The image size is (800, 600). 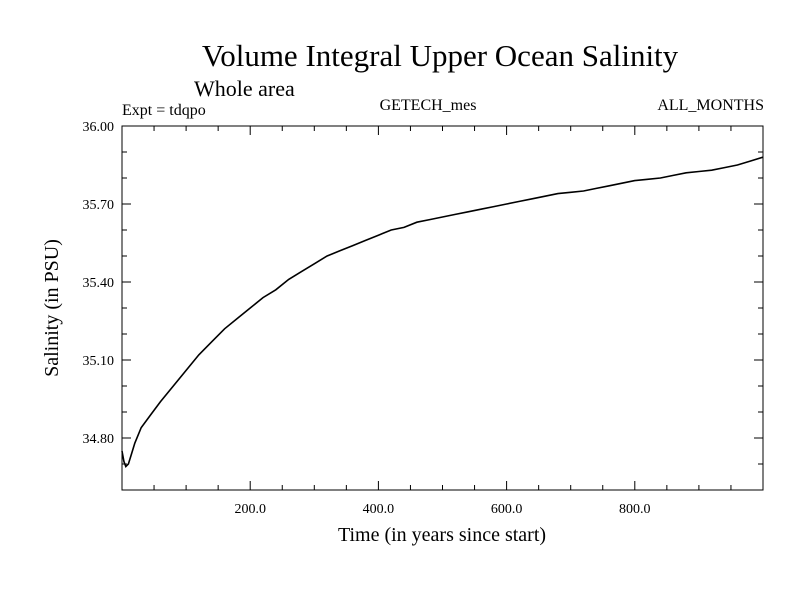 I want to click on y-axis-label: Salinity (in PSU), so click(x=52, y=308).